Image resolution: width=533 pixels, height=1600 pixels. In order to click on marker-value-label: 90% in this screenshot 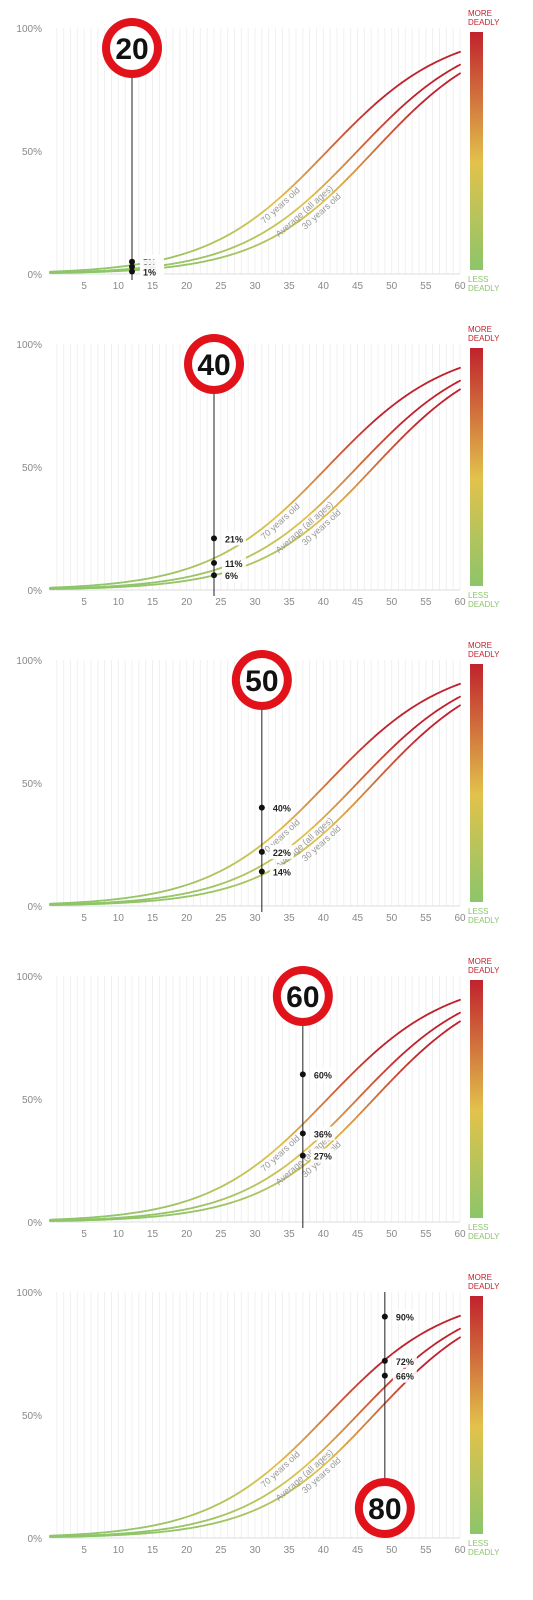, I will do `click(405, 1318)`.